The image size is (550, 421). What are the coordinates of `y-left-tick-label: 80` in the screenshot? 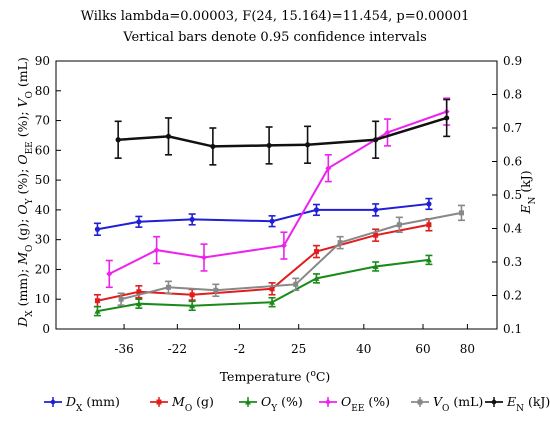 It's located at (42, 91).